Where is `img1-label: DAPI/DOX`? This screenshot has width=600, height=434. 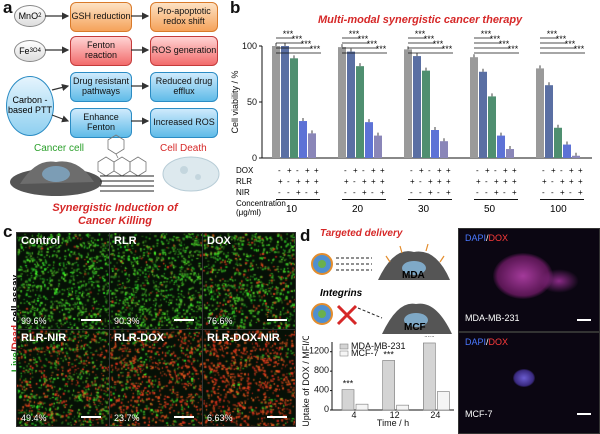
img1-label: DAPI/DOX is located at coordinates (487, 238).